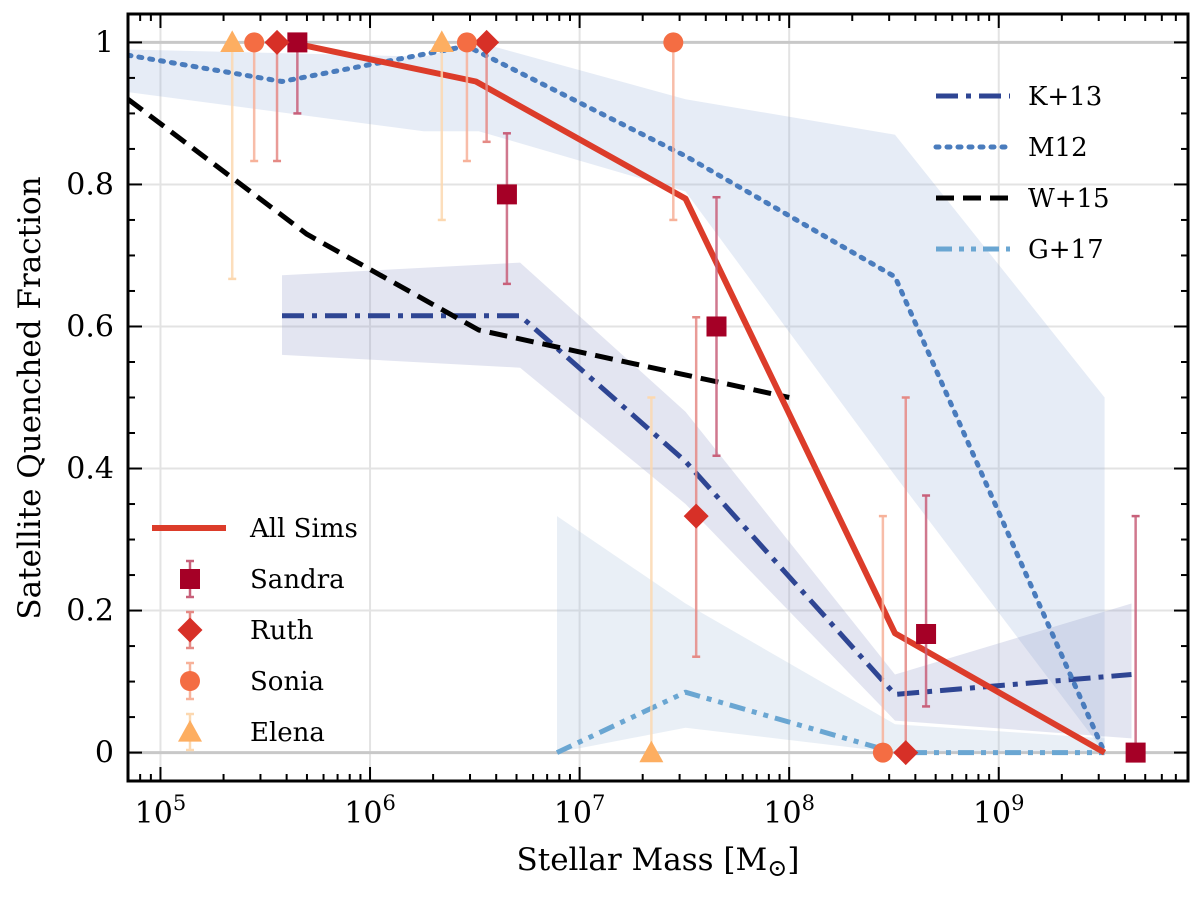  I want to click on x-axis-label: Stellar Mass [M⊙], so click(658, 862).